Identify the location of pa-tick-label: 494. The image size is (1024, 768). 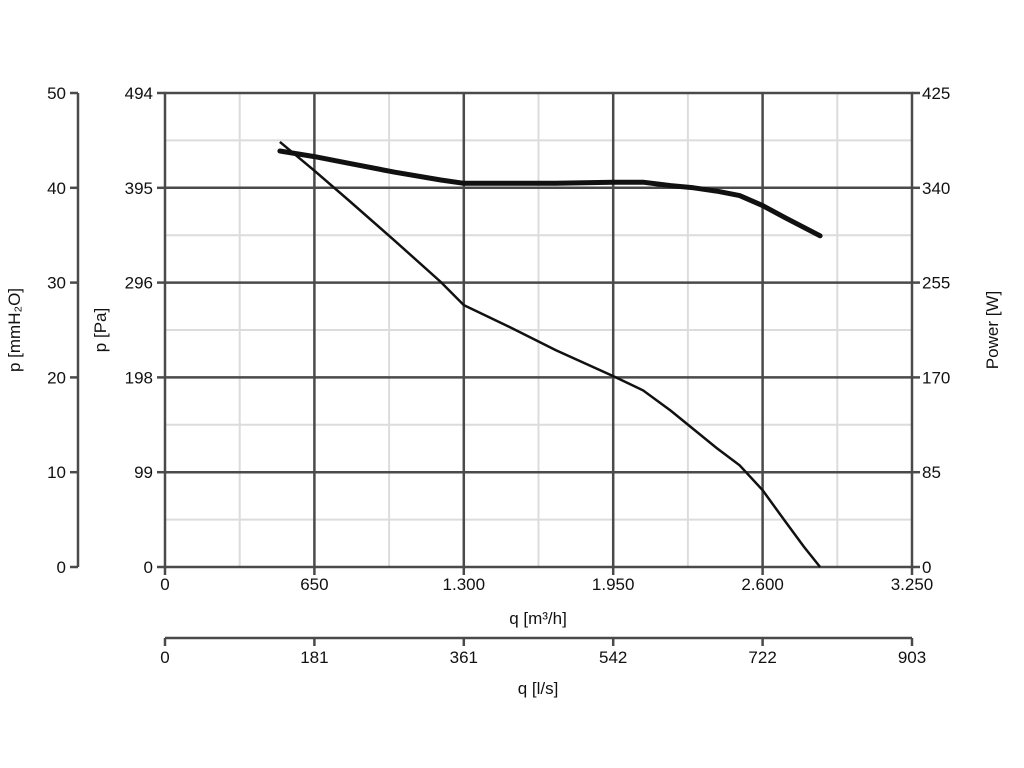
(139, 93).